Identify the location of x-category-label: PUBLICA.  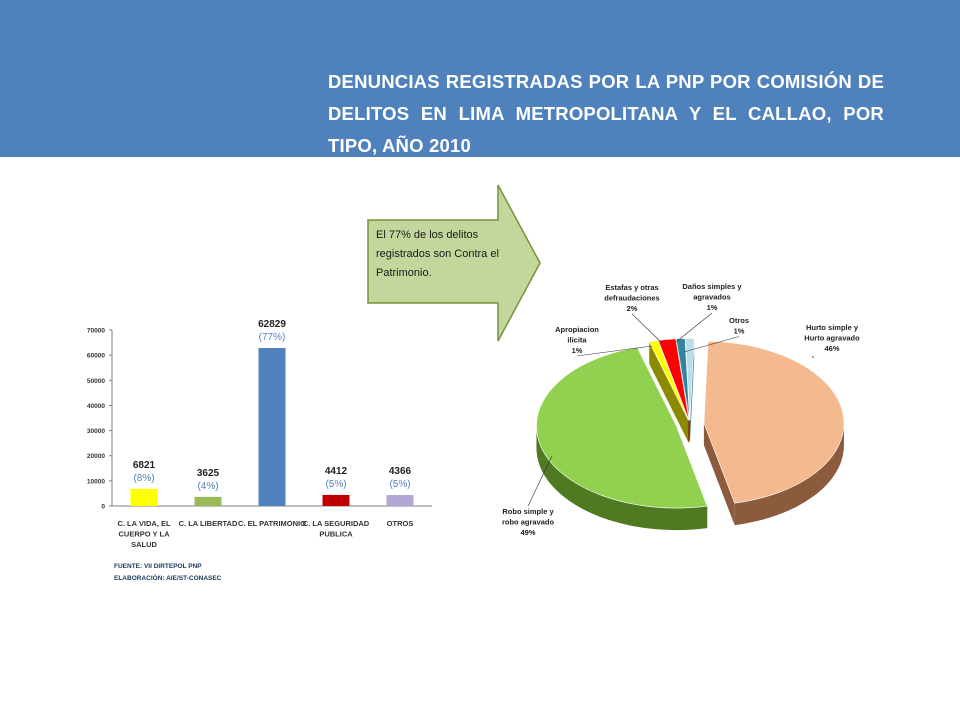
(336, 534).